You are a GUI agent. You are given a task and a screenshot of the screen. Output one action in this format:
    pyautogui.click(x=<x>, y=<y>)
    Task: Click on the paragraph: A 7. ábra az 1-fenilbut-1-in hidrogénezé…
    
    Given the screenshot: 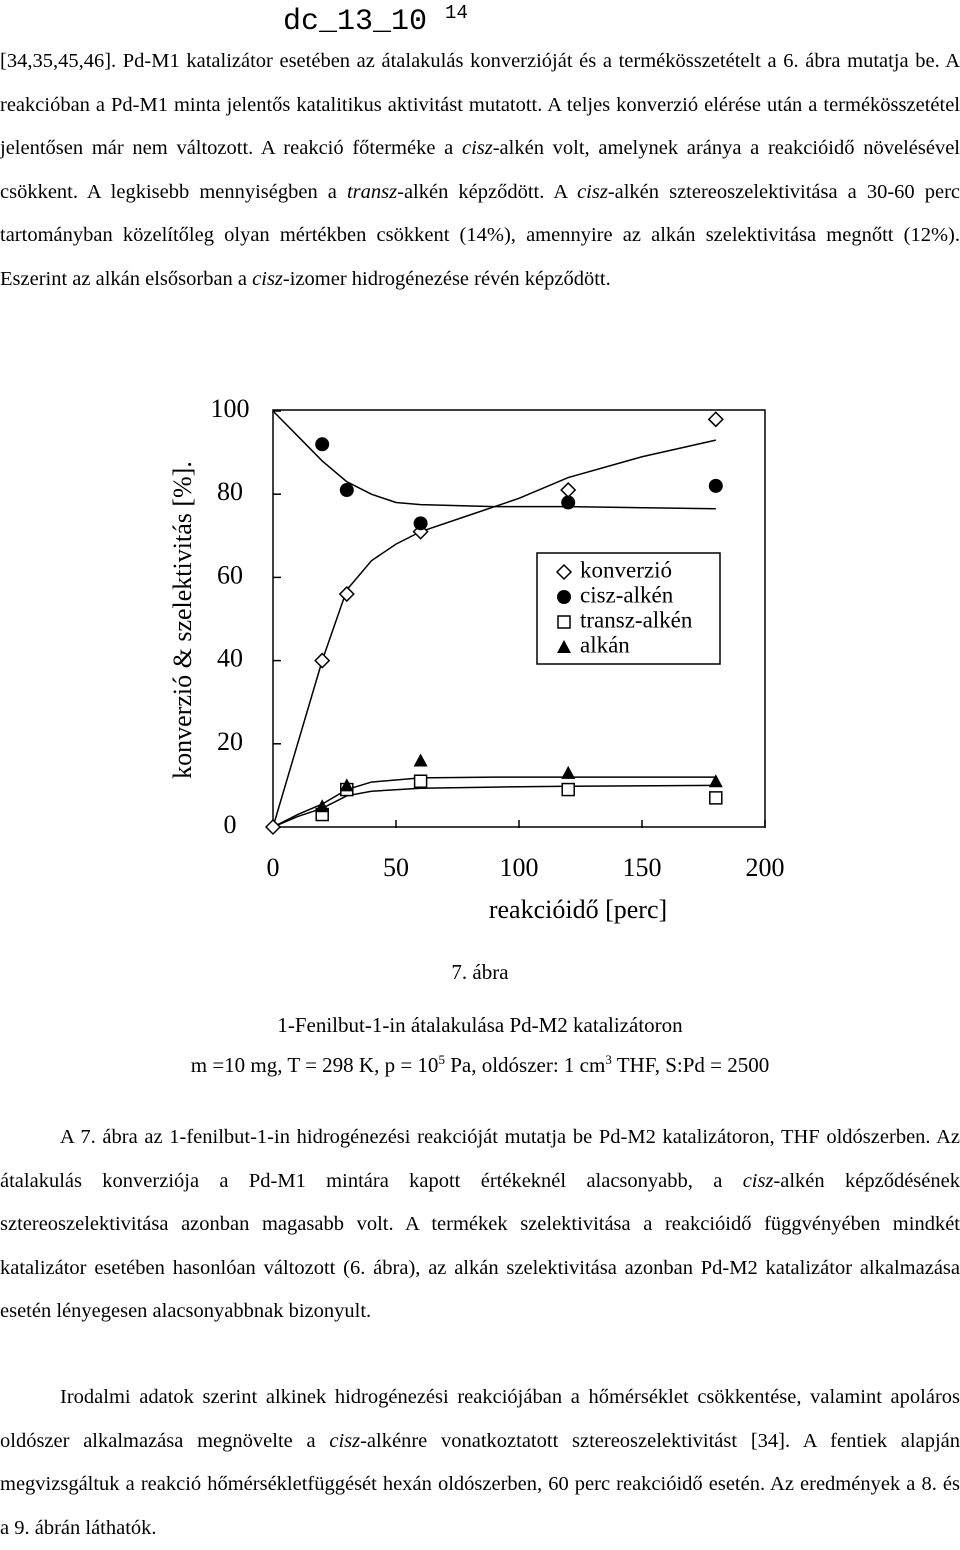 What is the action you would take?
    pyautogui.click(x=480, y=1225)
    